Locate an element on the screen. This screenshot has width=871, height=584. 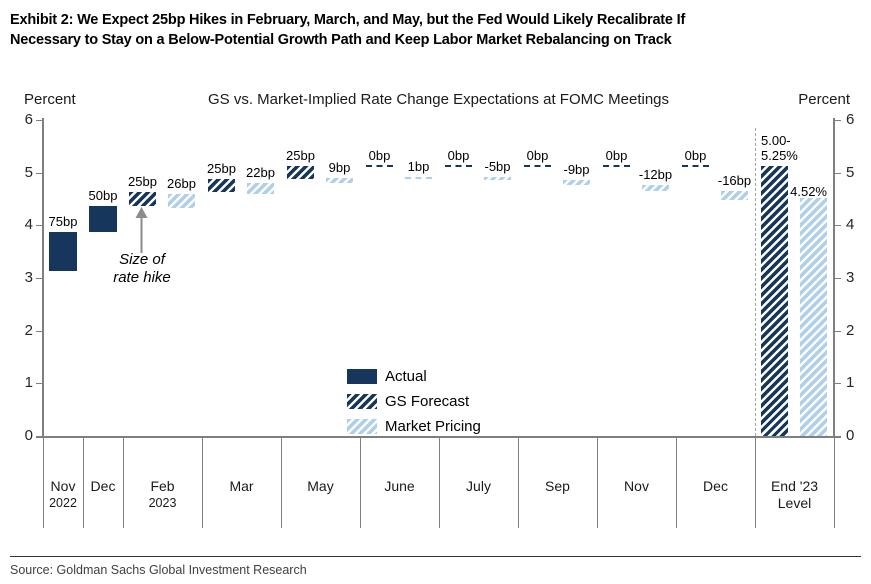
y-axis-right is located at coordinates (834, 277).